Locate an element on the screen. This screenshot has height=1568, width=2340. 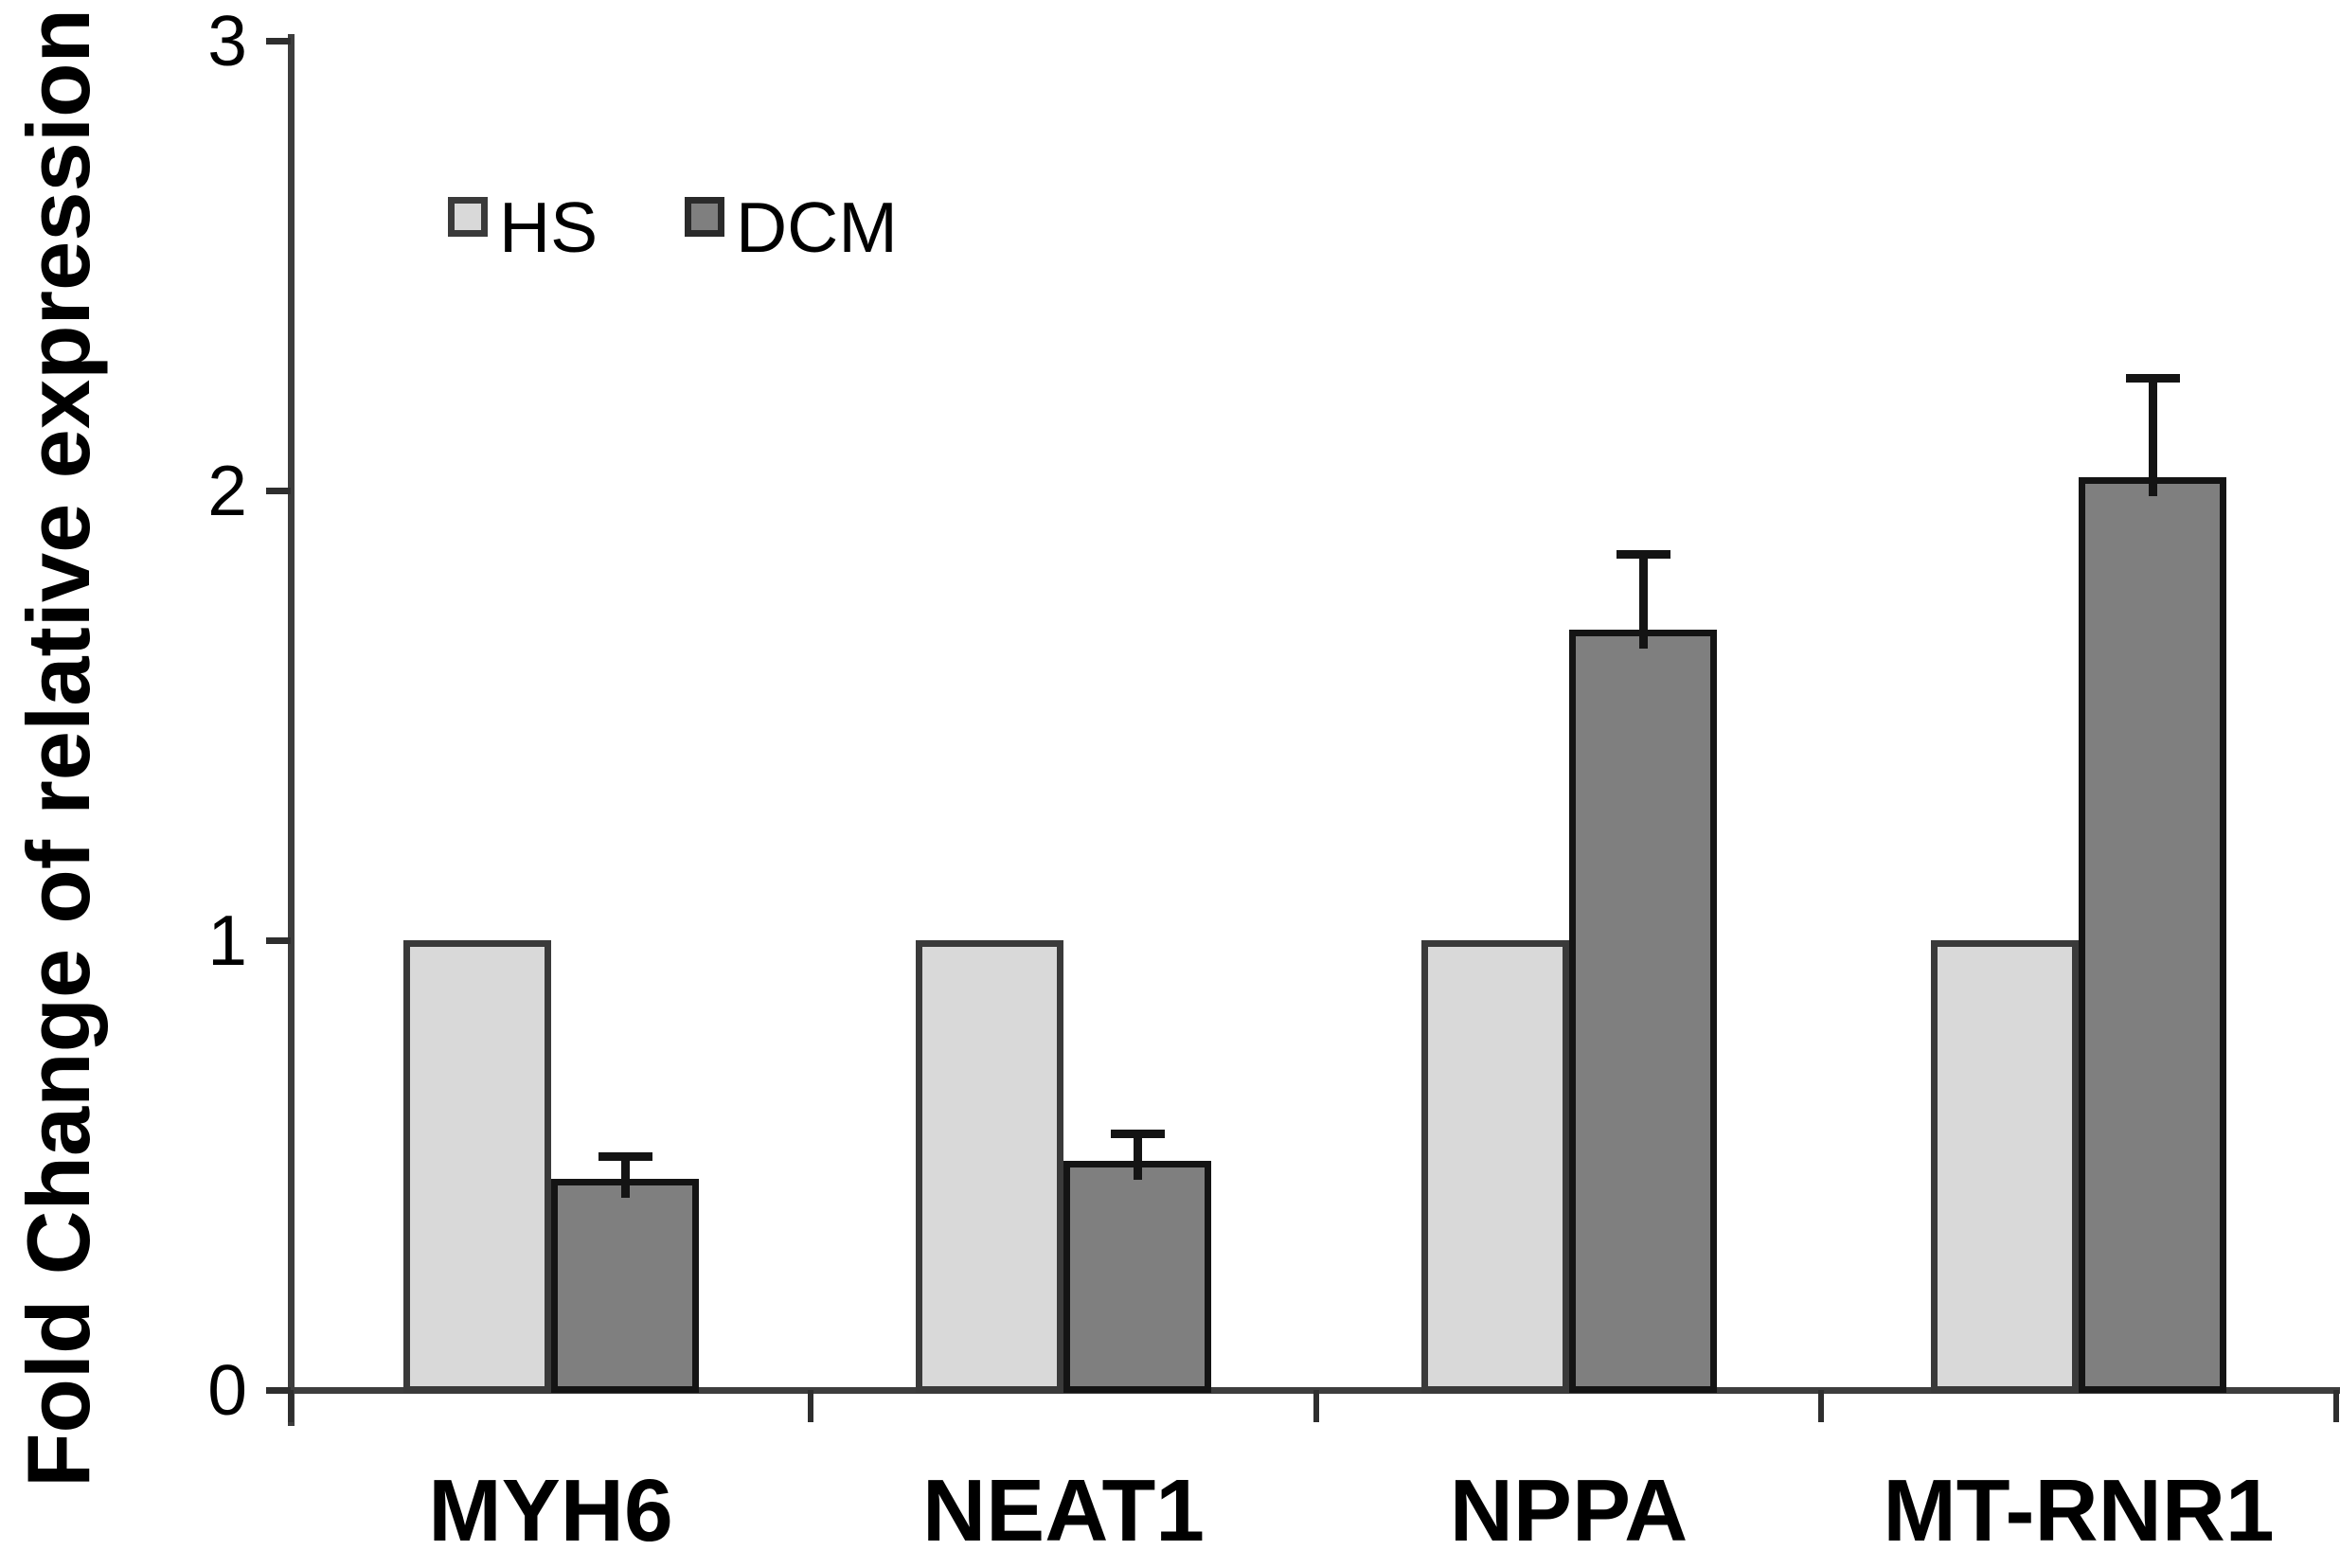
bar-hs-nppa is located at coordinates (1495, 1166).